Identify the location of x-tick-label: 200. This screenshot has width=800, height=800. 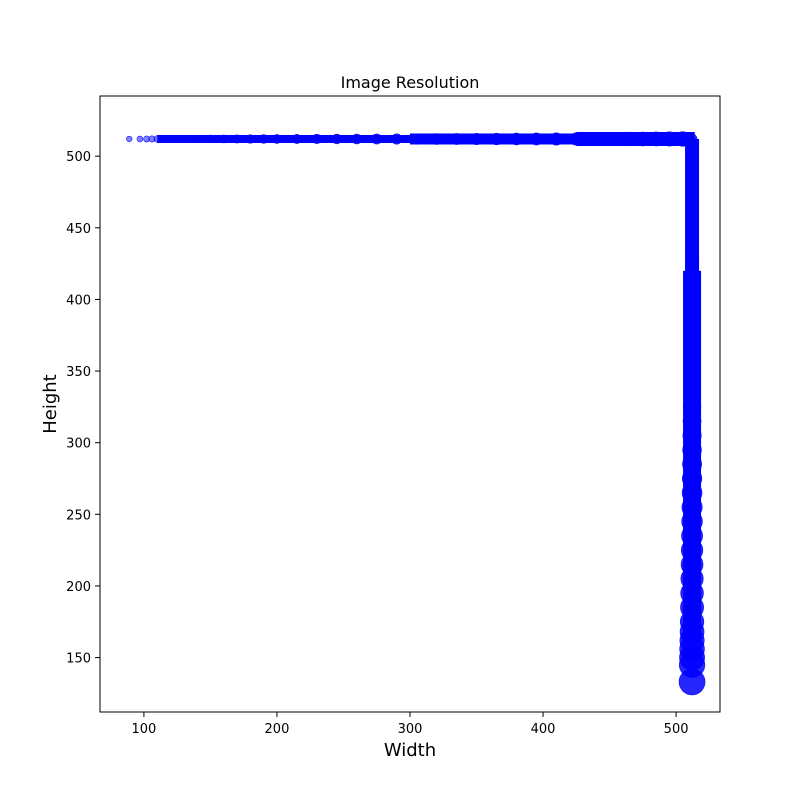
(277, 729).